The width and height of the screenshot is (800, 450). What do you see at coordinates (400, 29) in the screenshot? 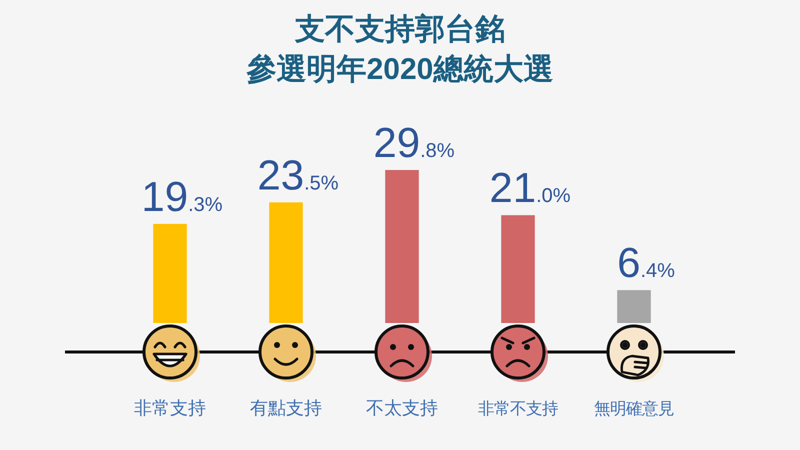
I see `title: 支不支持郭台銘` at bounding box center [400, 29].